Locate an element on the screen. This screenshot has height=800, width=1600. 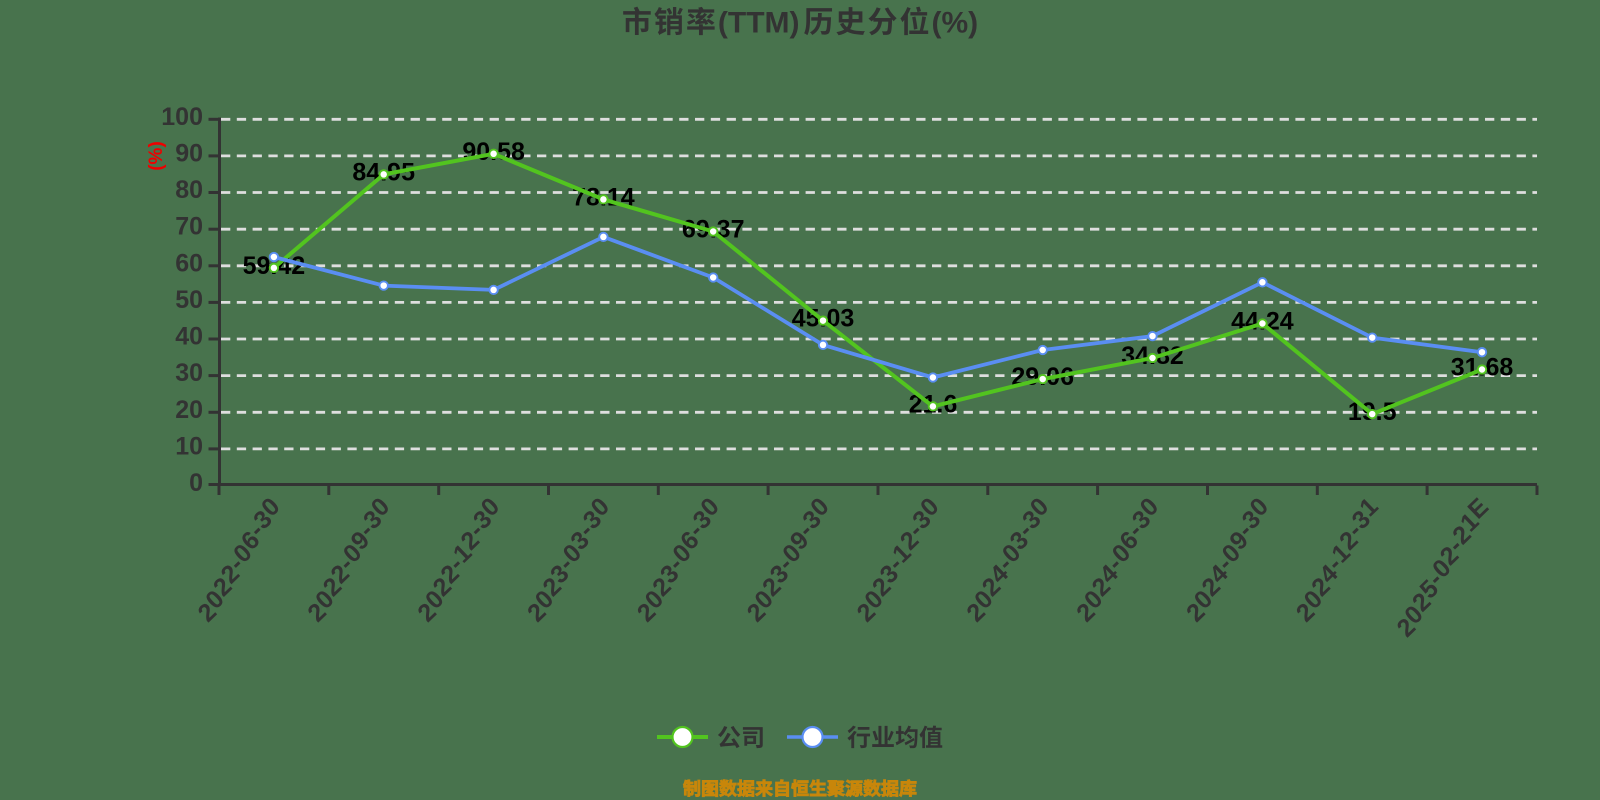
svg-text: 50 is located at coordinates (189, 300).